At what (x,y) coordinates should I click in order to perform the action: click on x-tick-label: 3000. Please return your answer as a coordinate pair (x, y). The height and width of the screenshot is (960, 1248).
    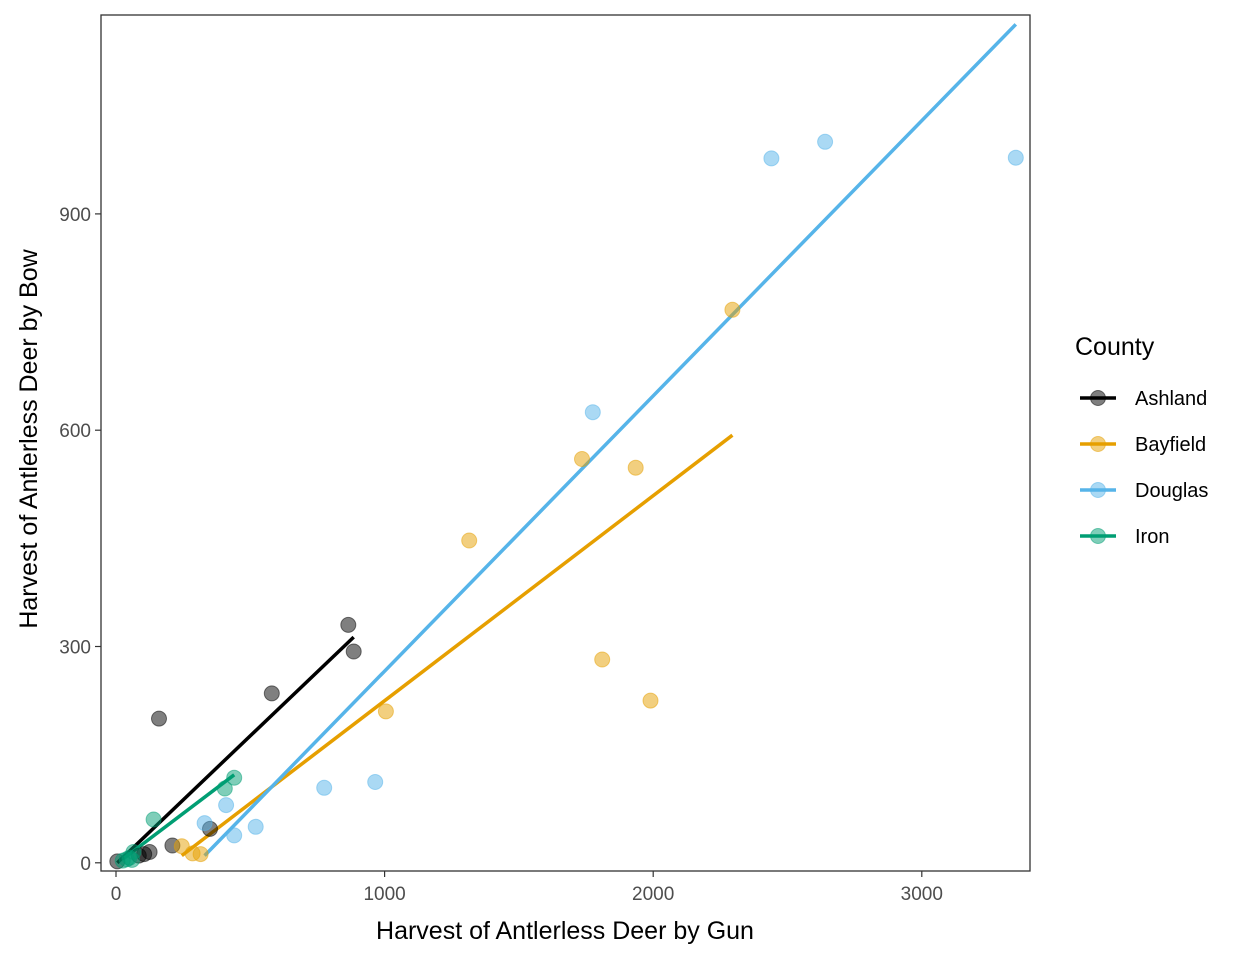
    Looking at the image, I should click on (922, 894).